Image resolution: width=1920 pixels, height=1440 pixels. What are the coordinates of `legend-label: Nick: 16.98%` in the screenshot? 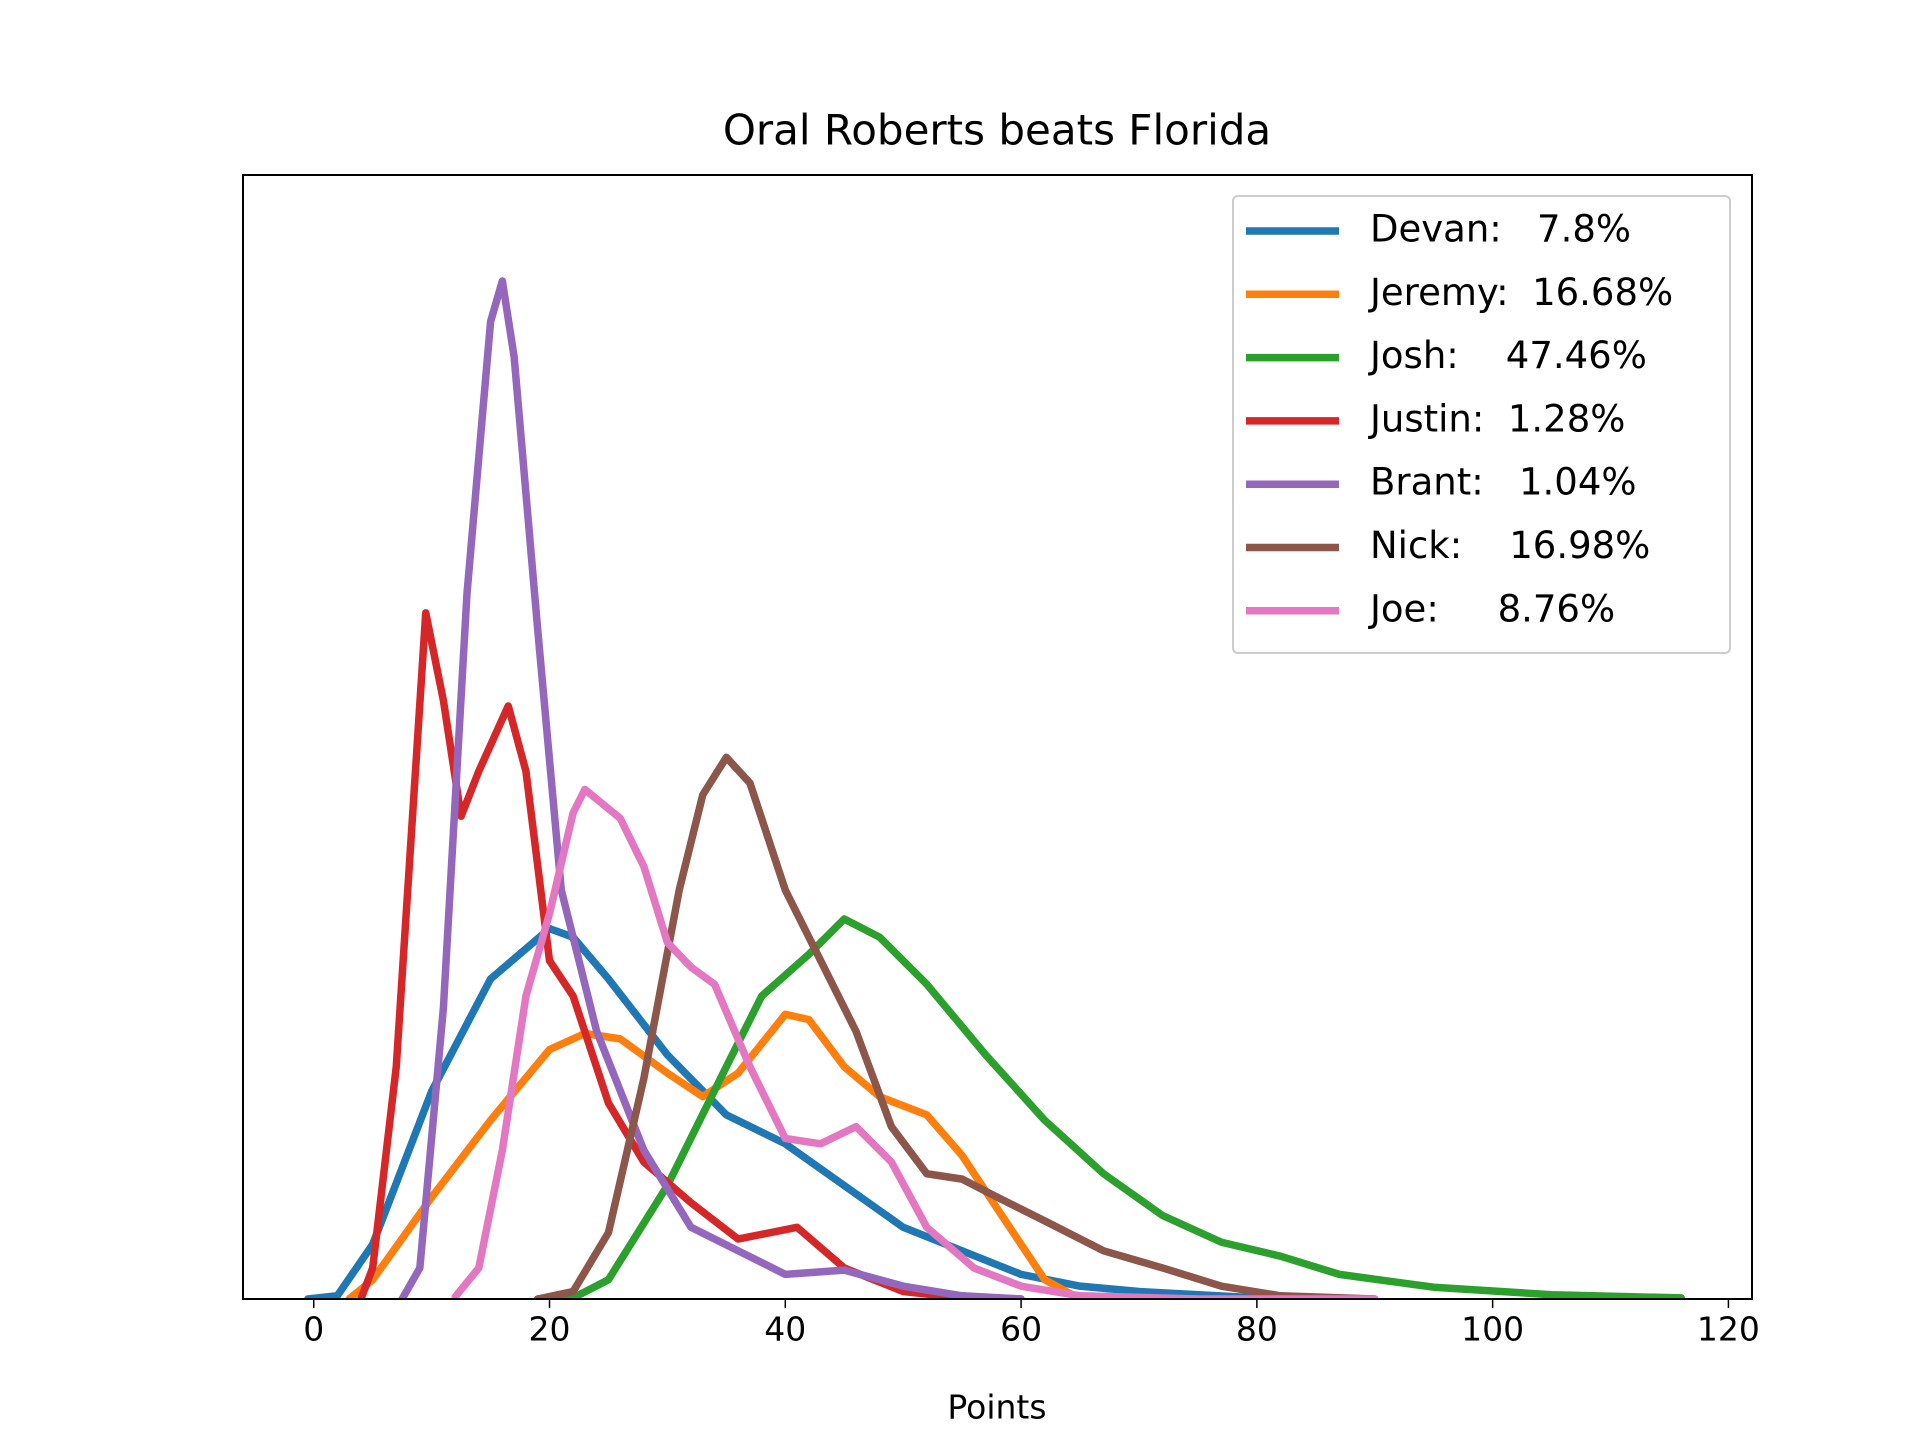 It's located at (1510, 545).